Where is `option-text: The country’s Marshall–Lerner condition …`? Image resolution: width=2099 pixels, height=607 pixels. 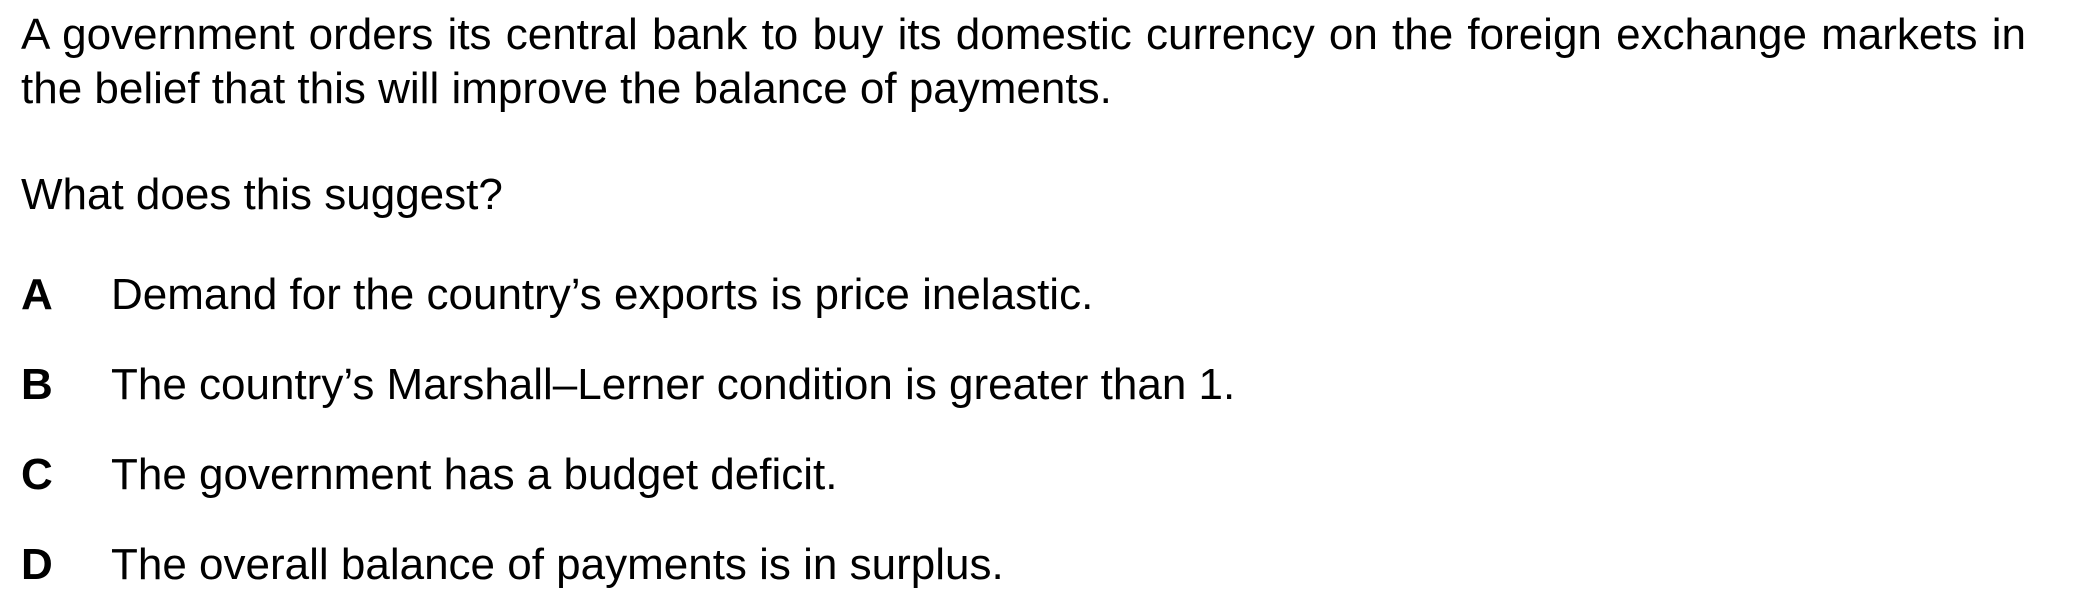
option-text: The country’s Marshall–Lerner condition … is located at coordinates (673, 384).